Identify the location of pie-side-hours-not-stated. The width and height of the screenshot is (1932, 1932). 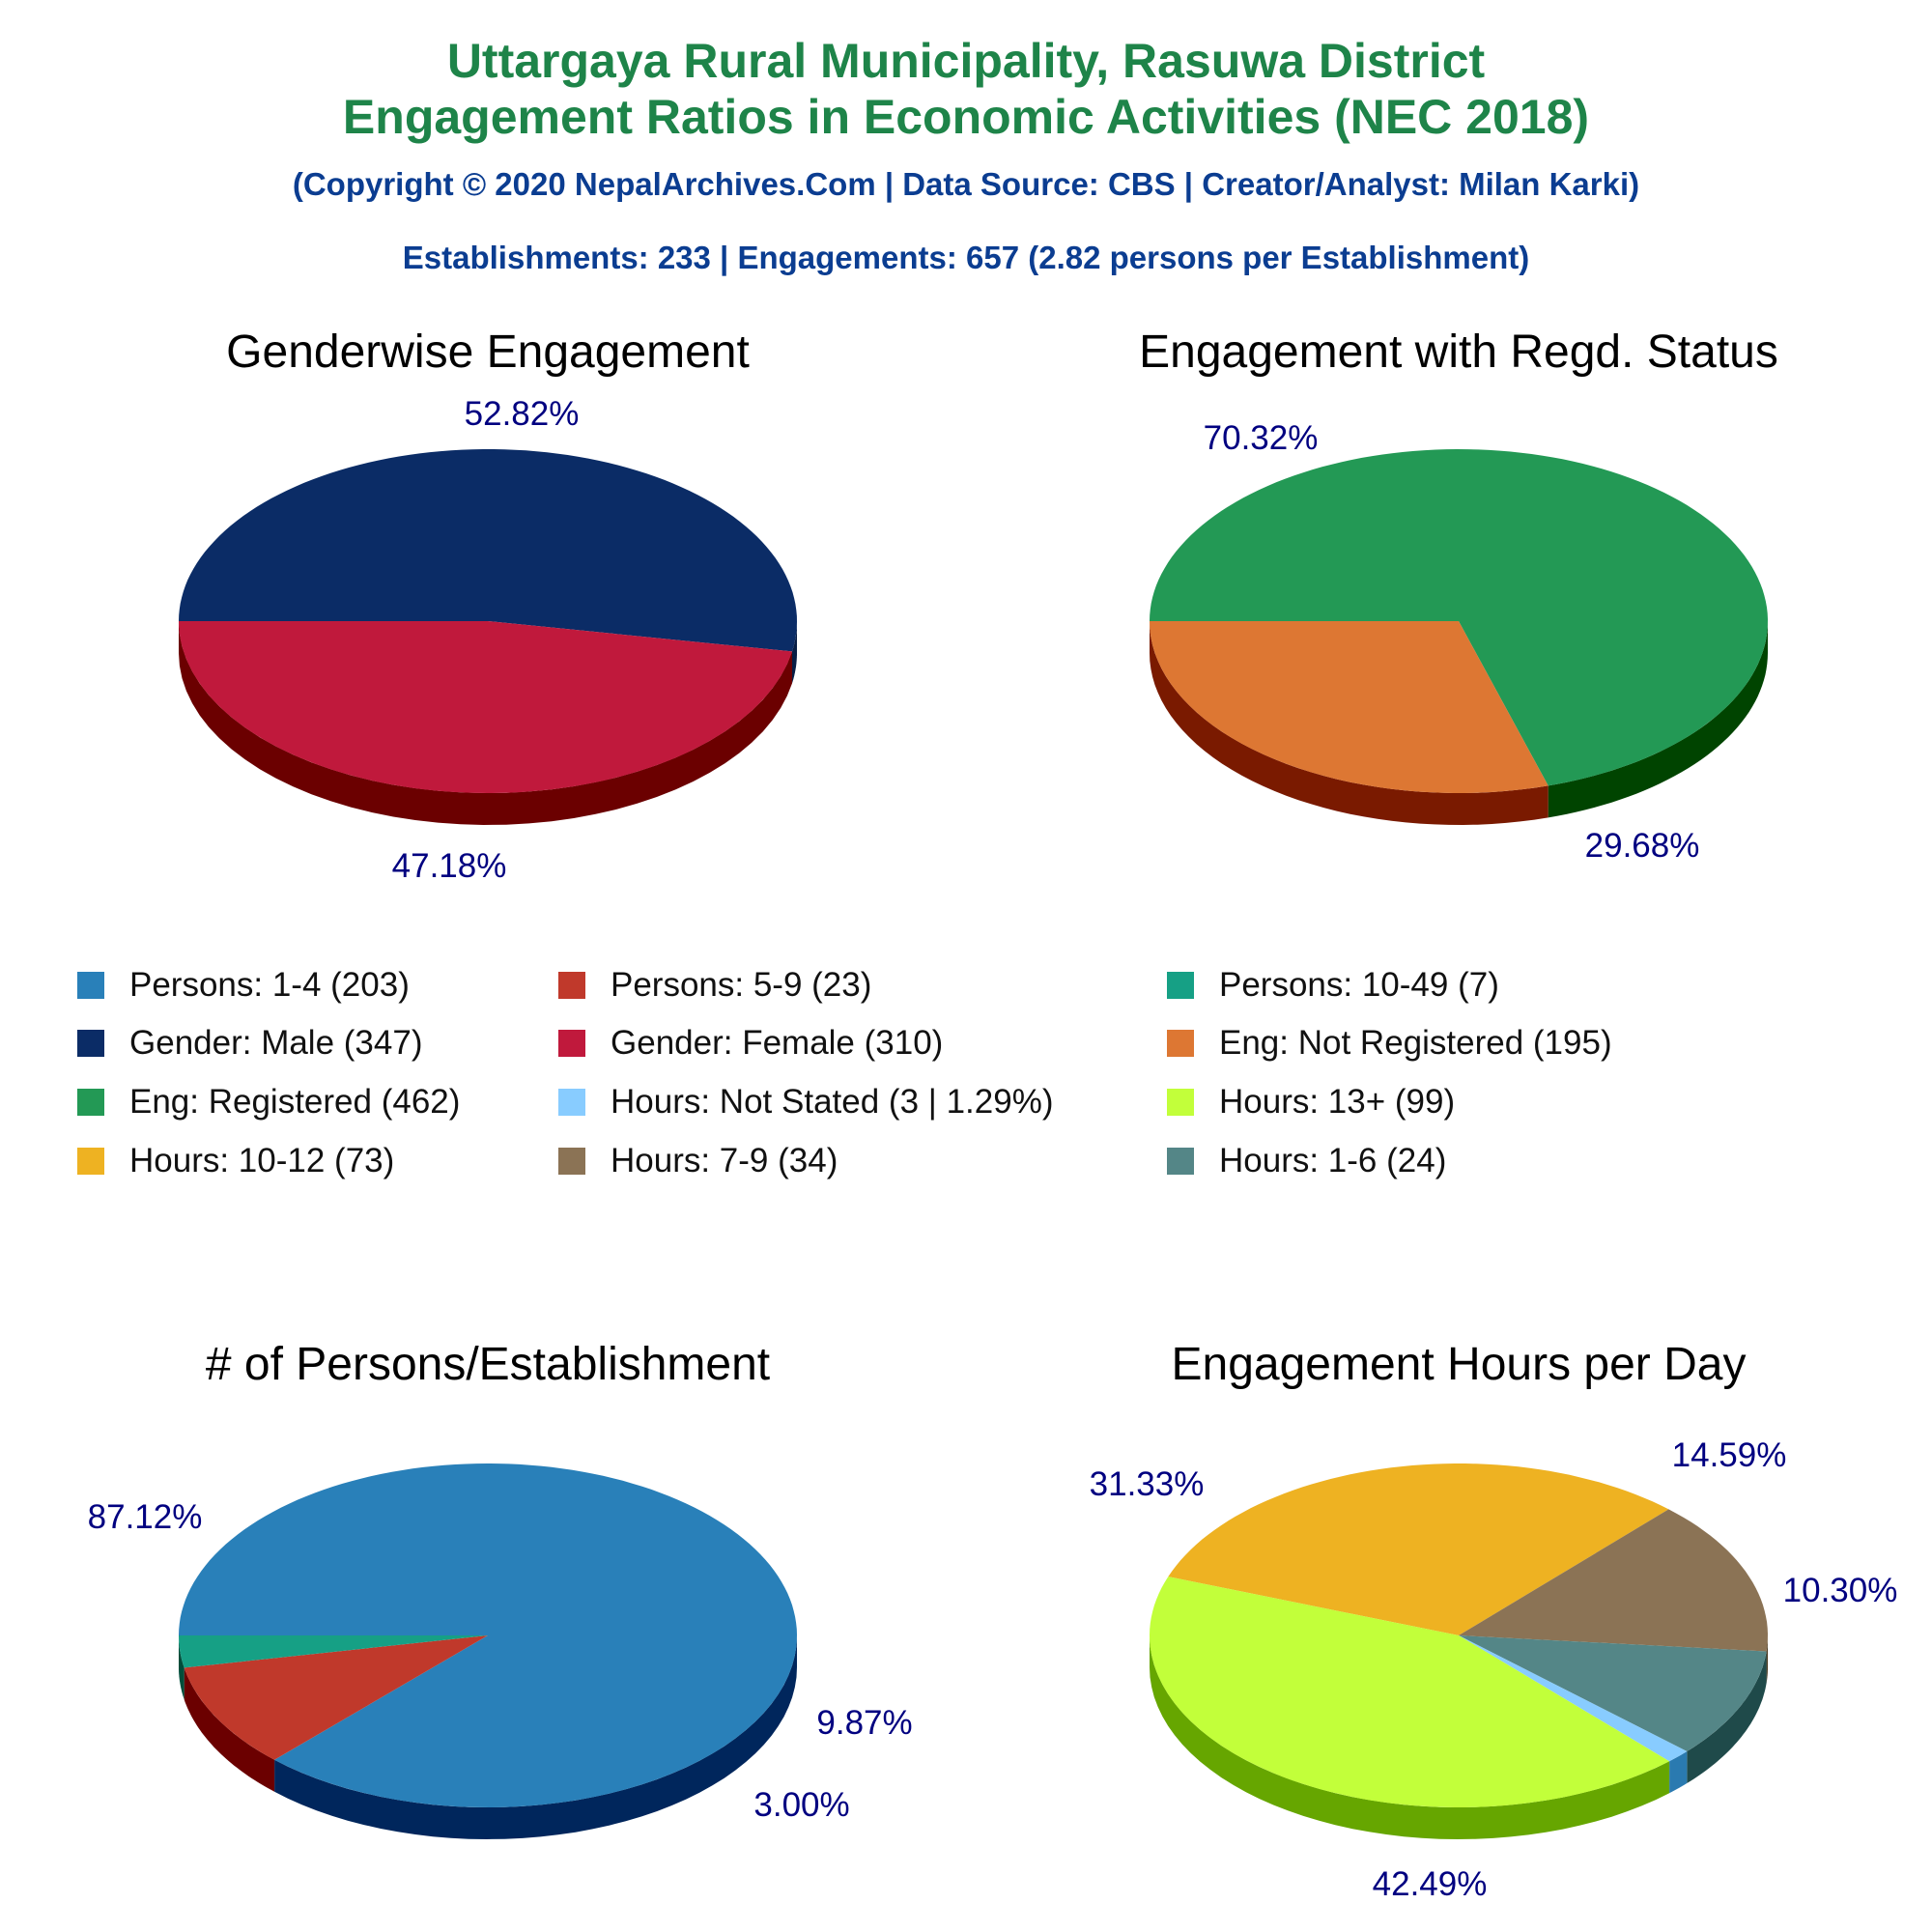
(1678, 1772).